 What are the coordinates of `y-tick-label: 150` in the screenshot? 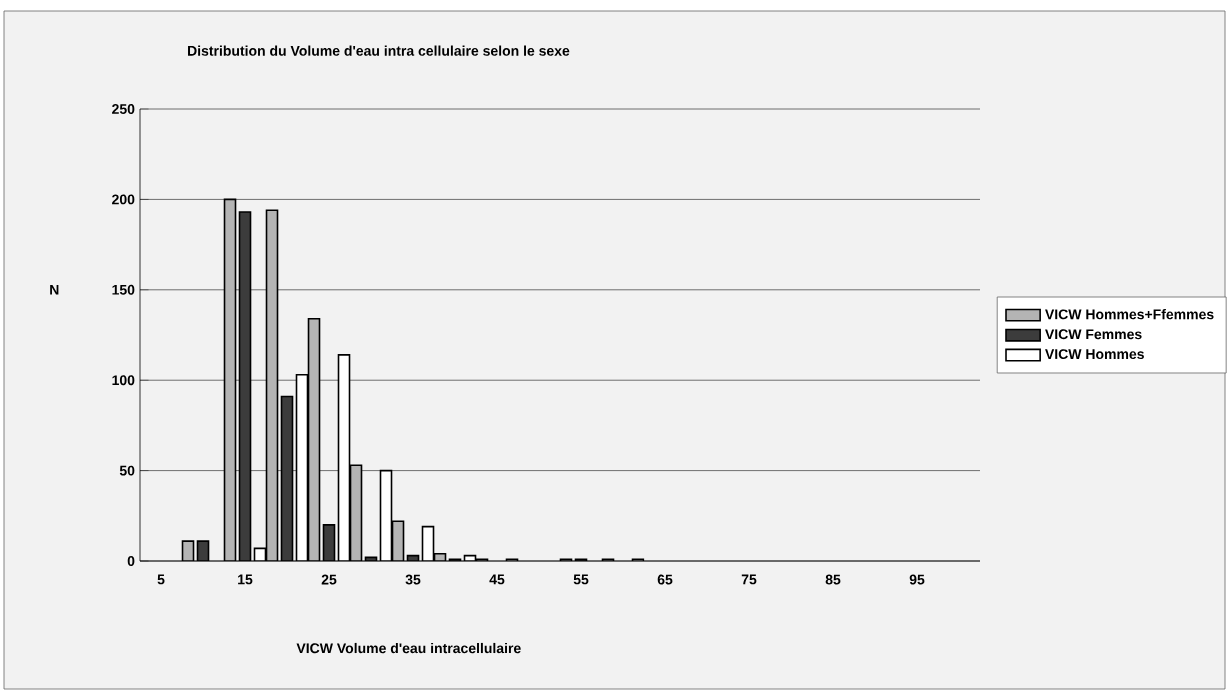 It's located at (123, 289).